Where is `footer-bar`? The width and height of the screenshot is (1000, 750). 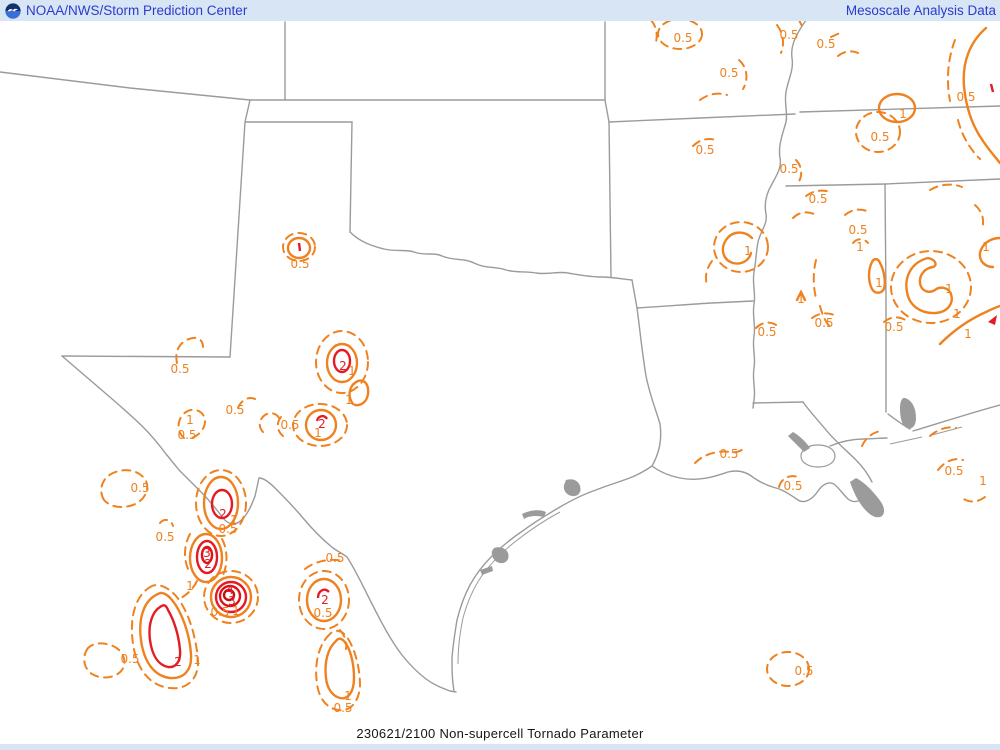
footer-bar is located at coordinates (500, 747).